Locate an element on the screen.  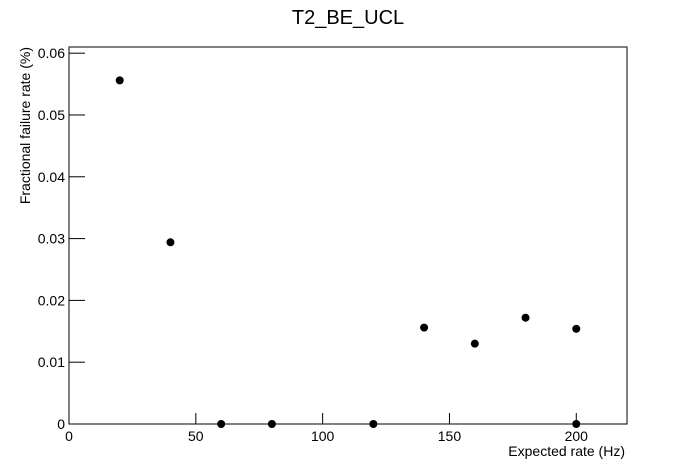
y-tick-label: 0.05 is located at coordinates (51, 115).